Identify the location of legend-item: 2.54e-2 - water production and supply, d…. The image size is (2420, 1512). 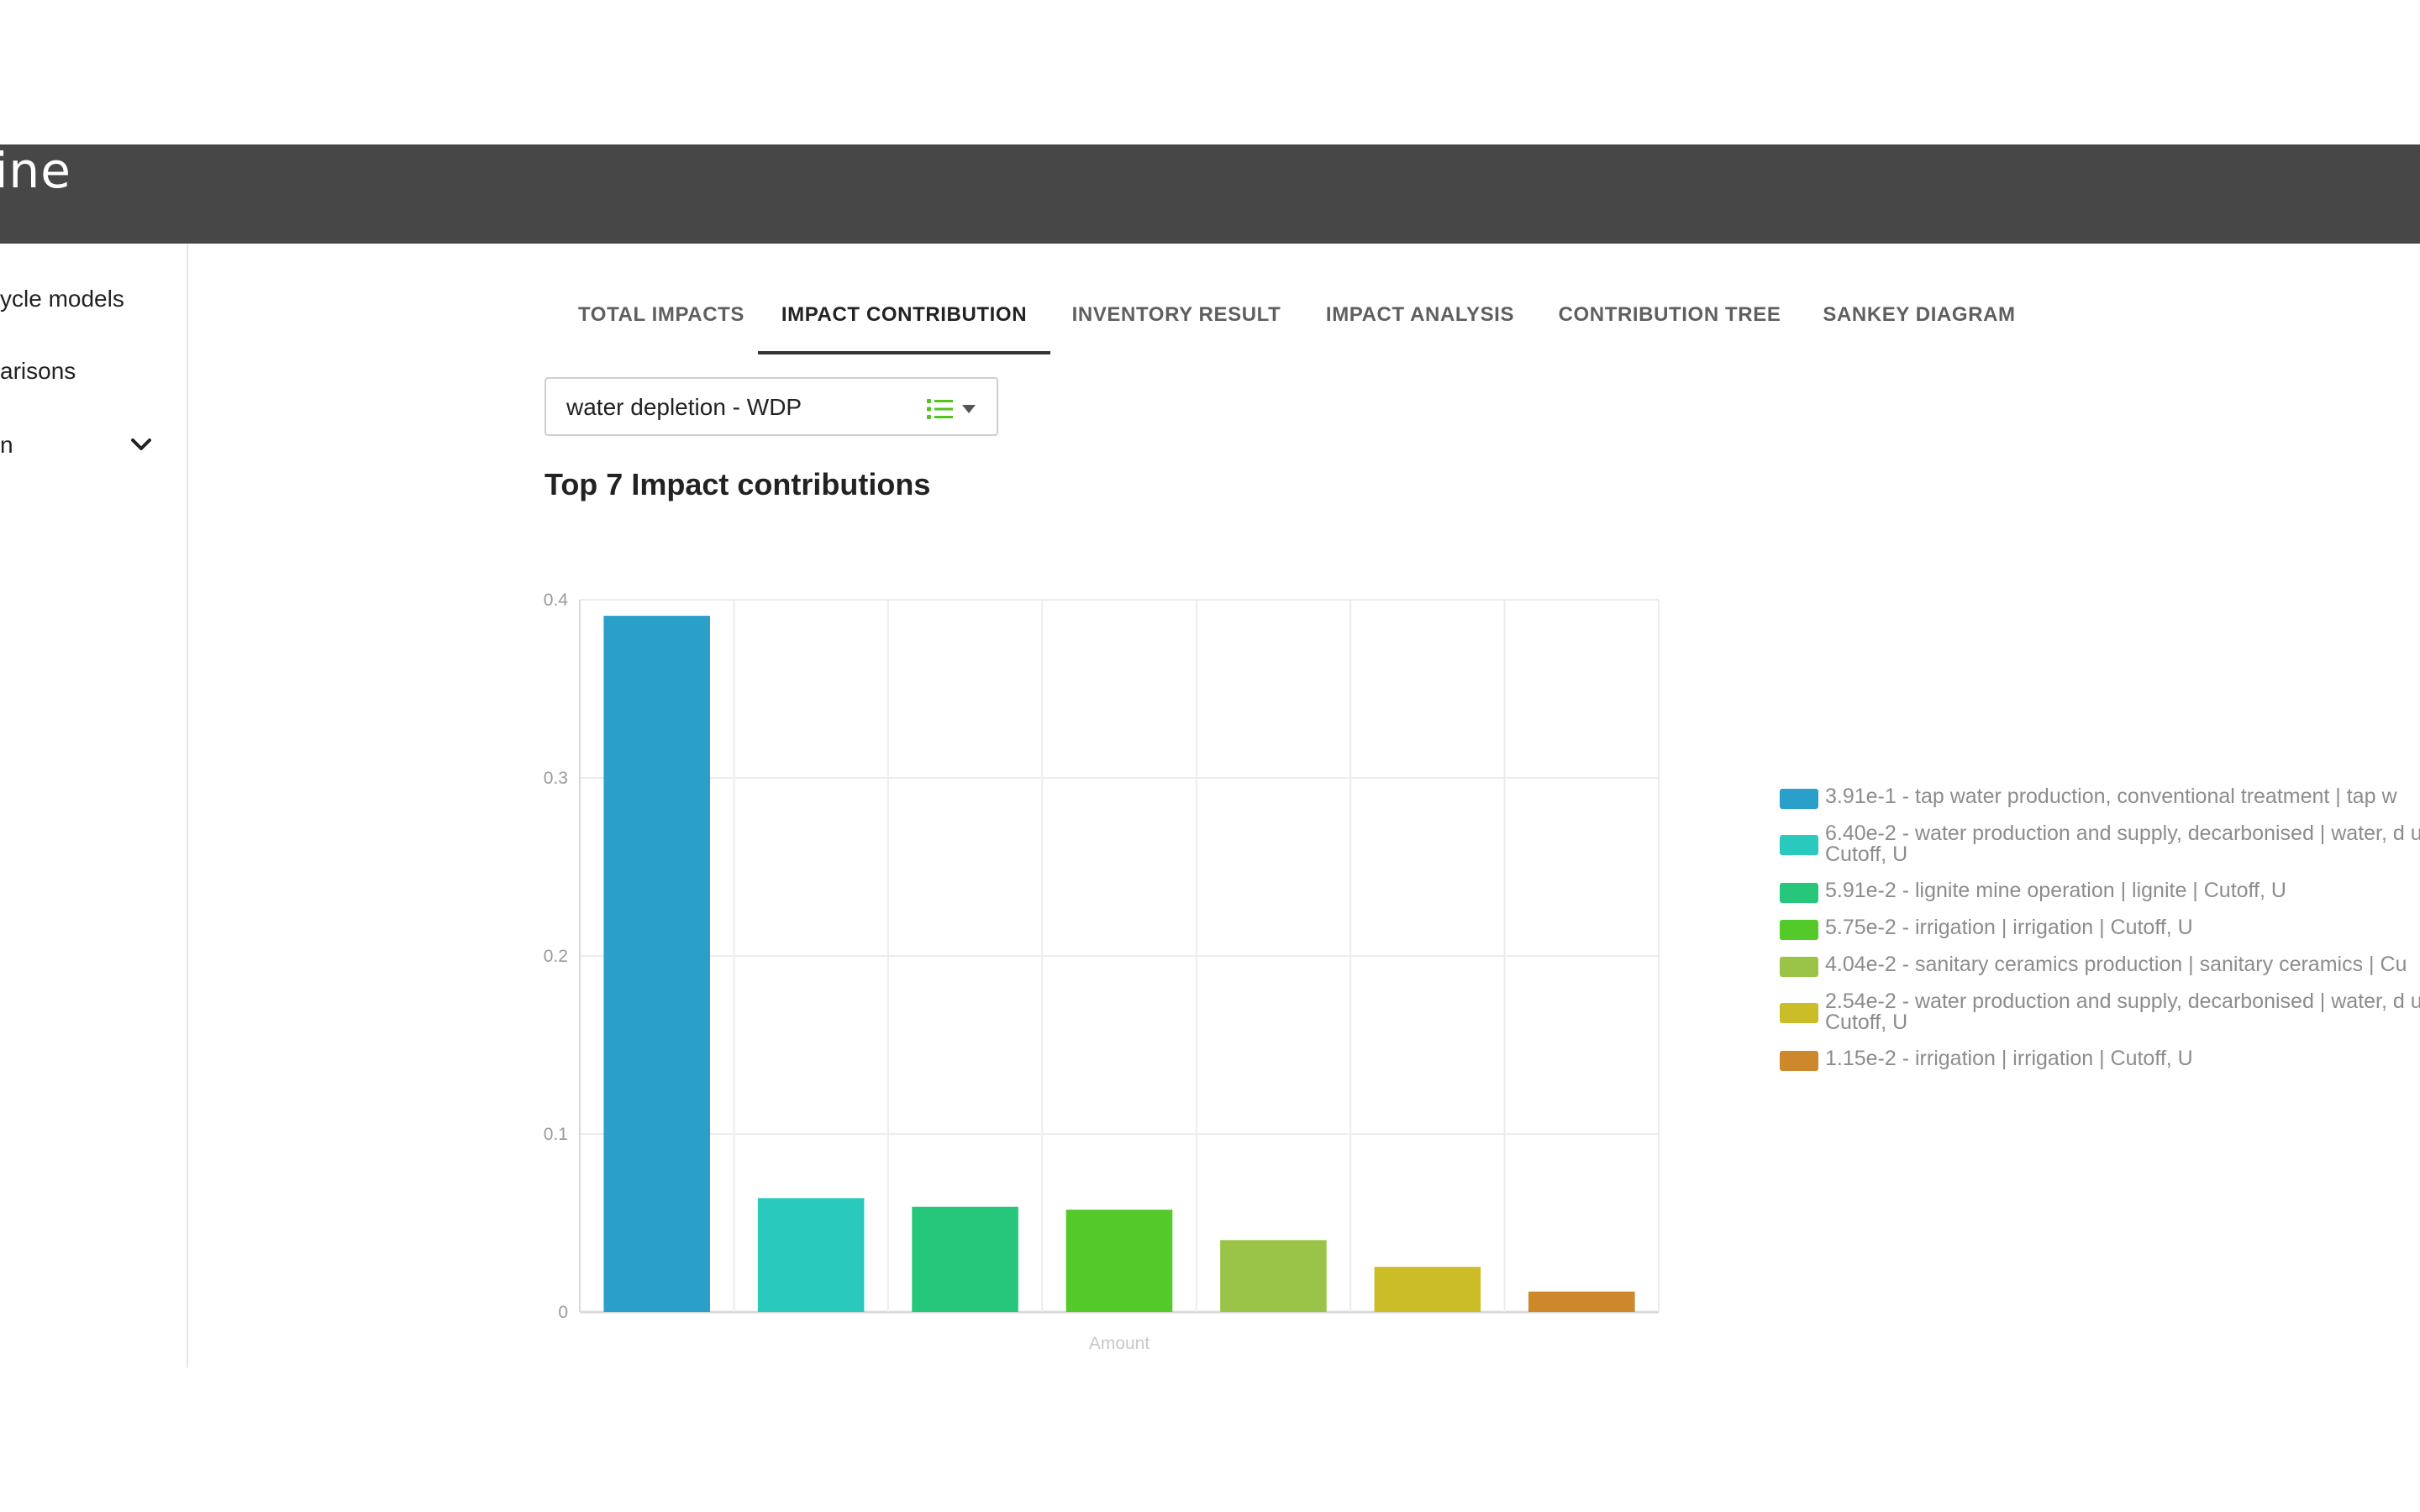
(2100, 1012).